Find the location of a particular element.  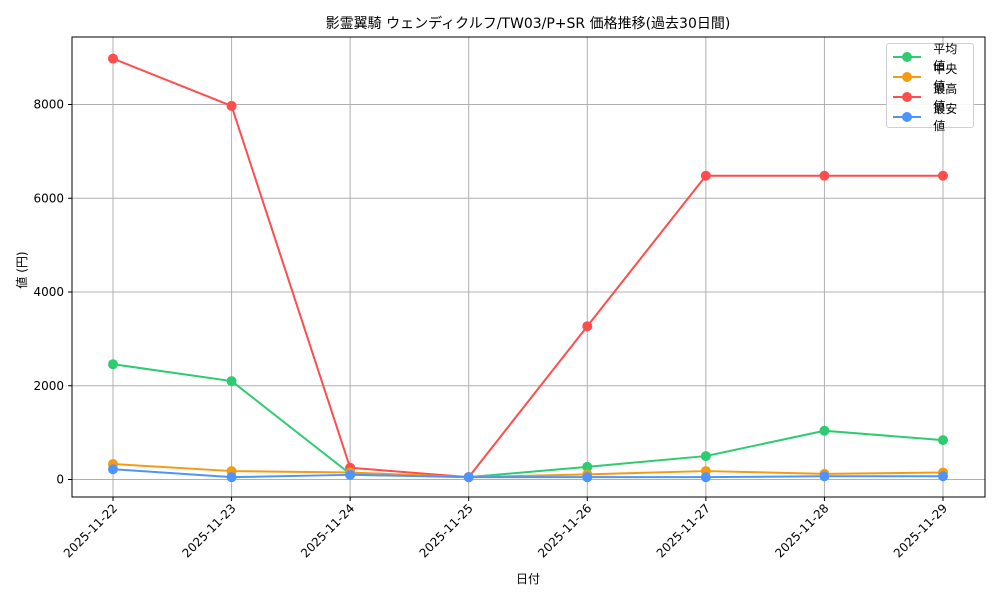

y-tick-label: 0 is located at coordinates (60, 480).